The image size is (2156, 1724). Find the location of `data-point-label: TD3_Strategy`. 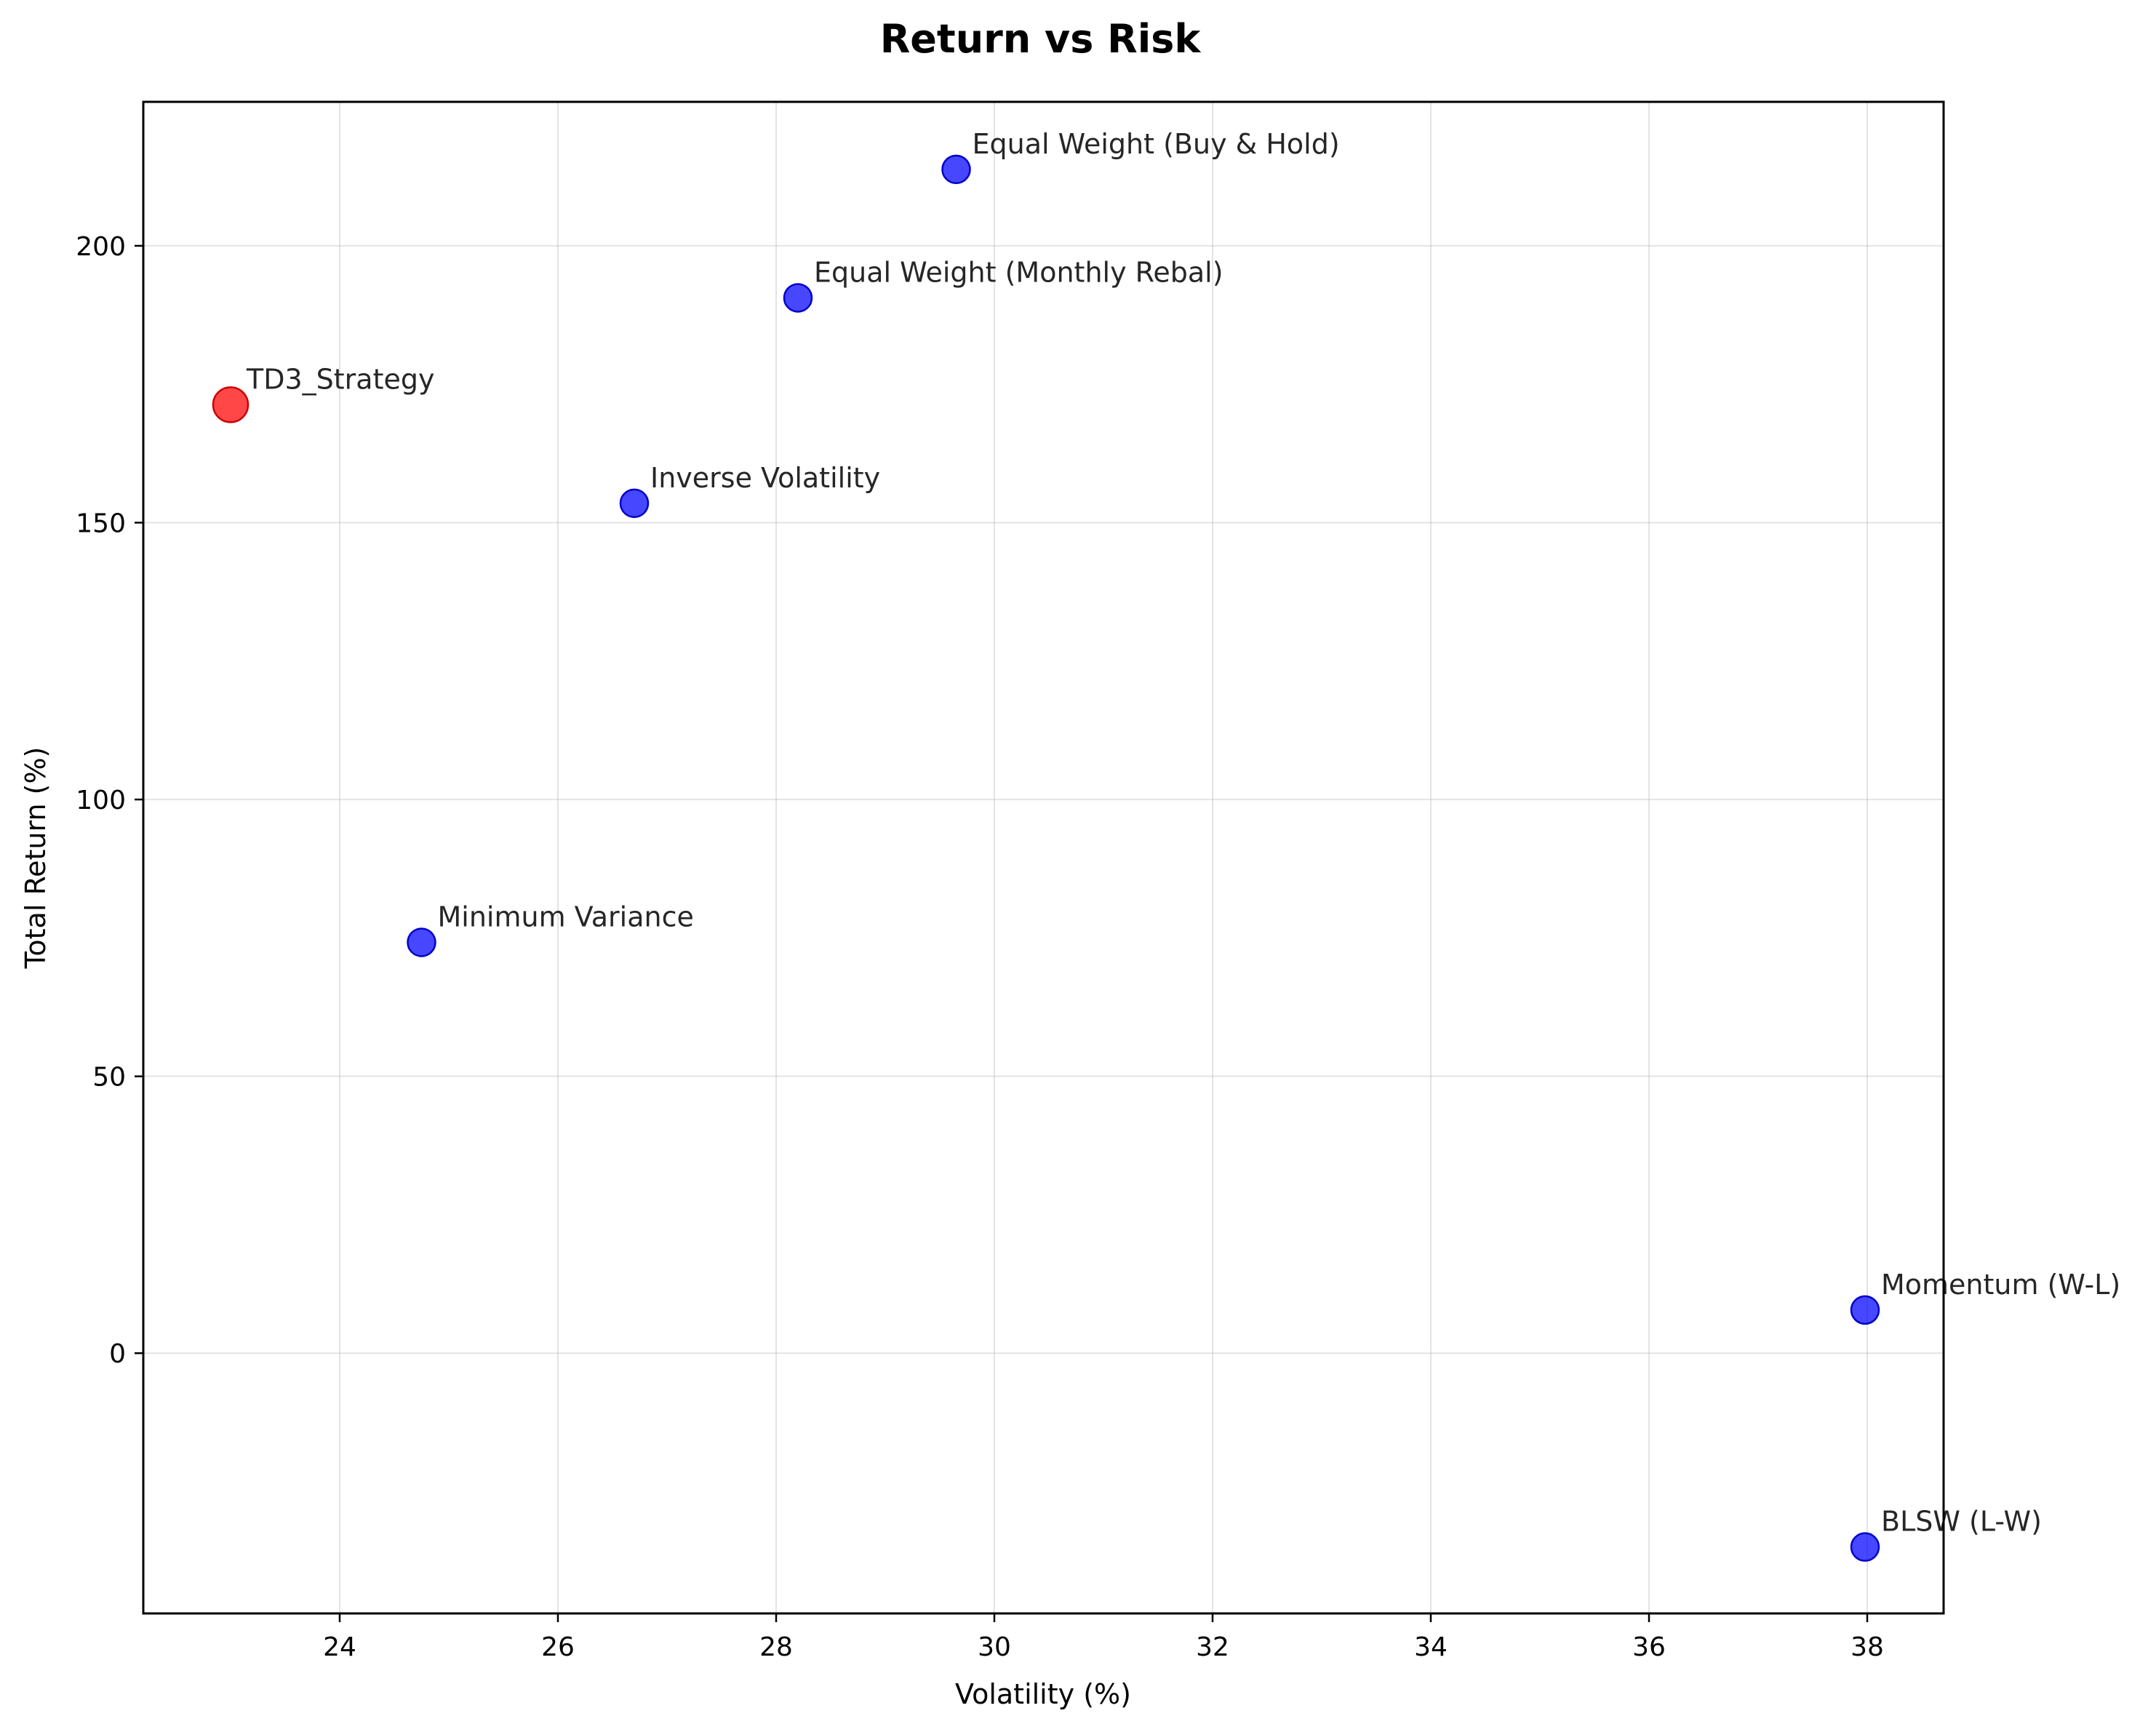

data-point-label: TD3_Strategy is located at coordinates (340, 379).